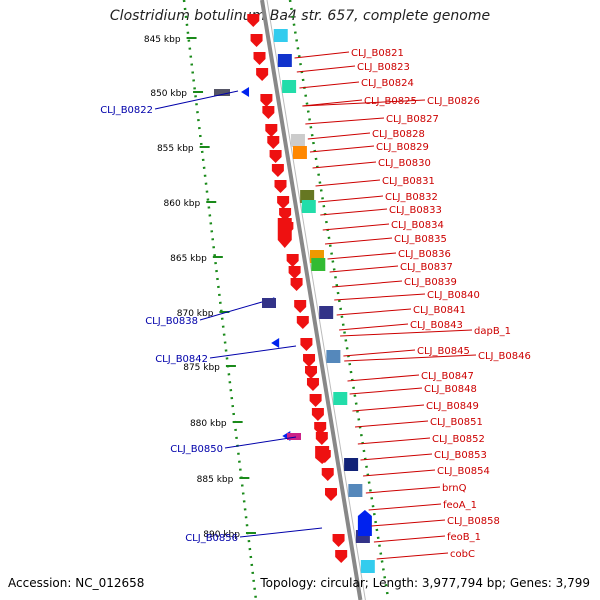 The width and height of the screenshot is (600, 600). Describe the element at coordinates (162, 40) in the screenshot. I see `ruler-tick-label: 845 kbp` at that location.